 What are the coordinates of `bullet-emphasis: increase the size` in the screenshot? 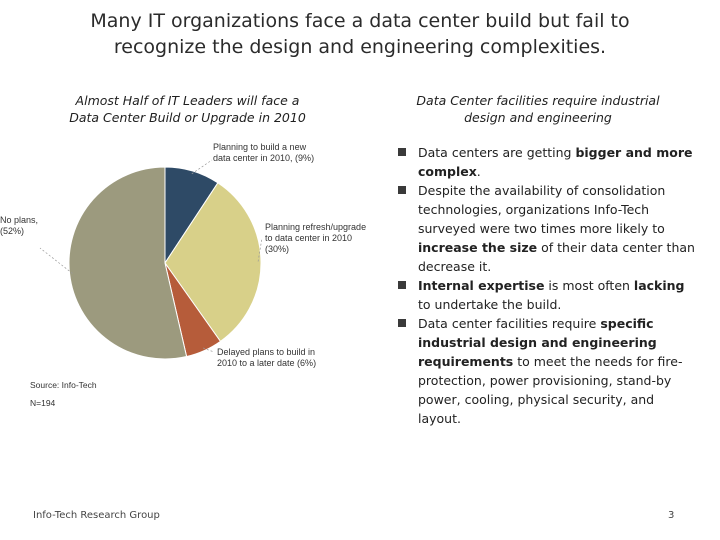 It's located at (478, 247).